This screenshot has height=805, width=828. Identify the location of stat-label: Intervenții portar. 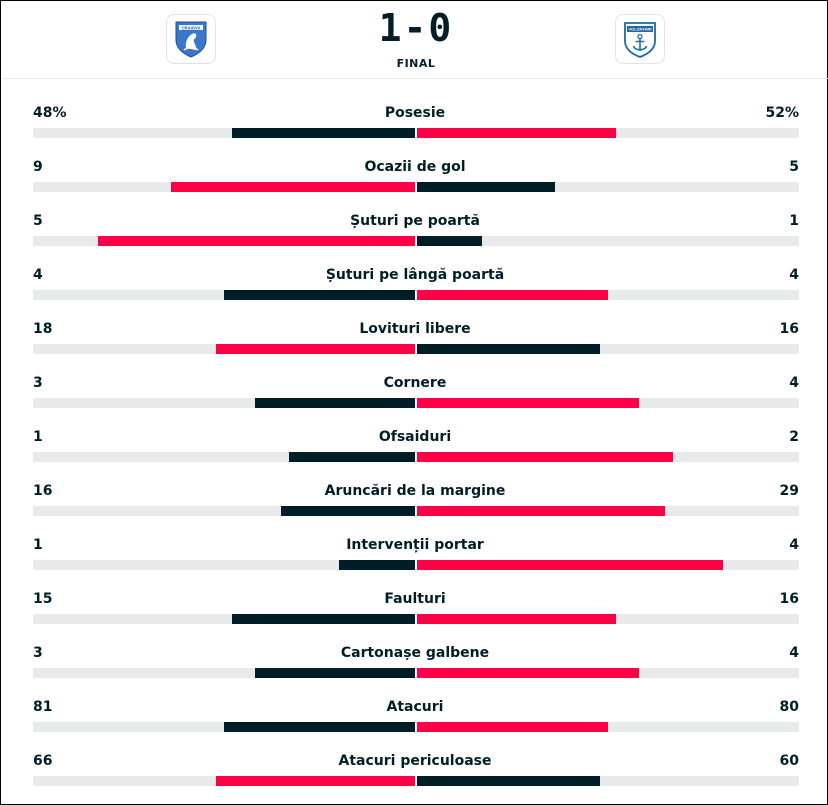
(415, 545).